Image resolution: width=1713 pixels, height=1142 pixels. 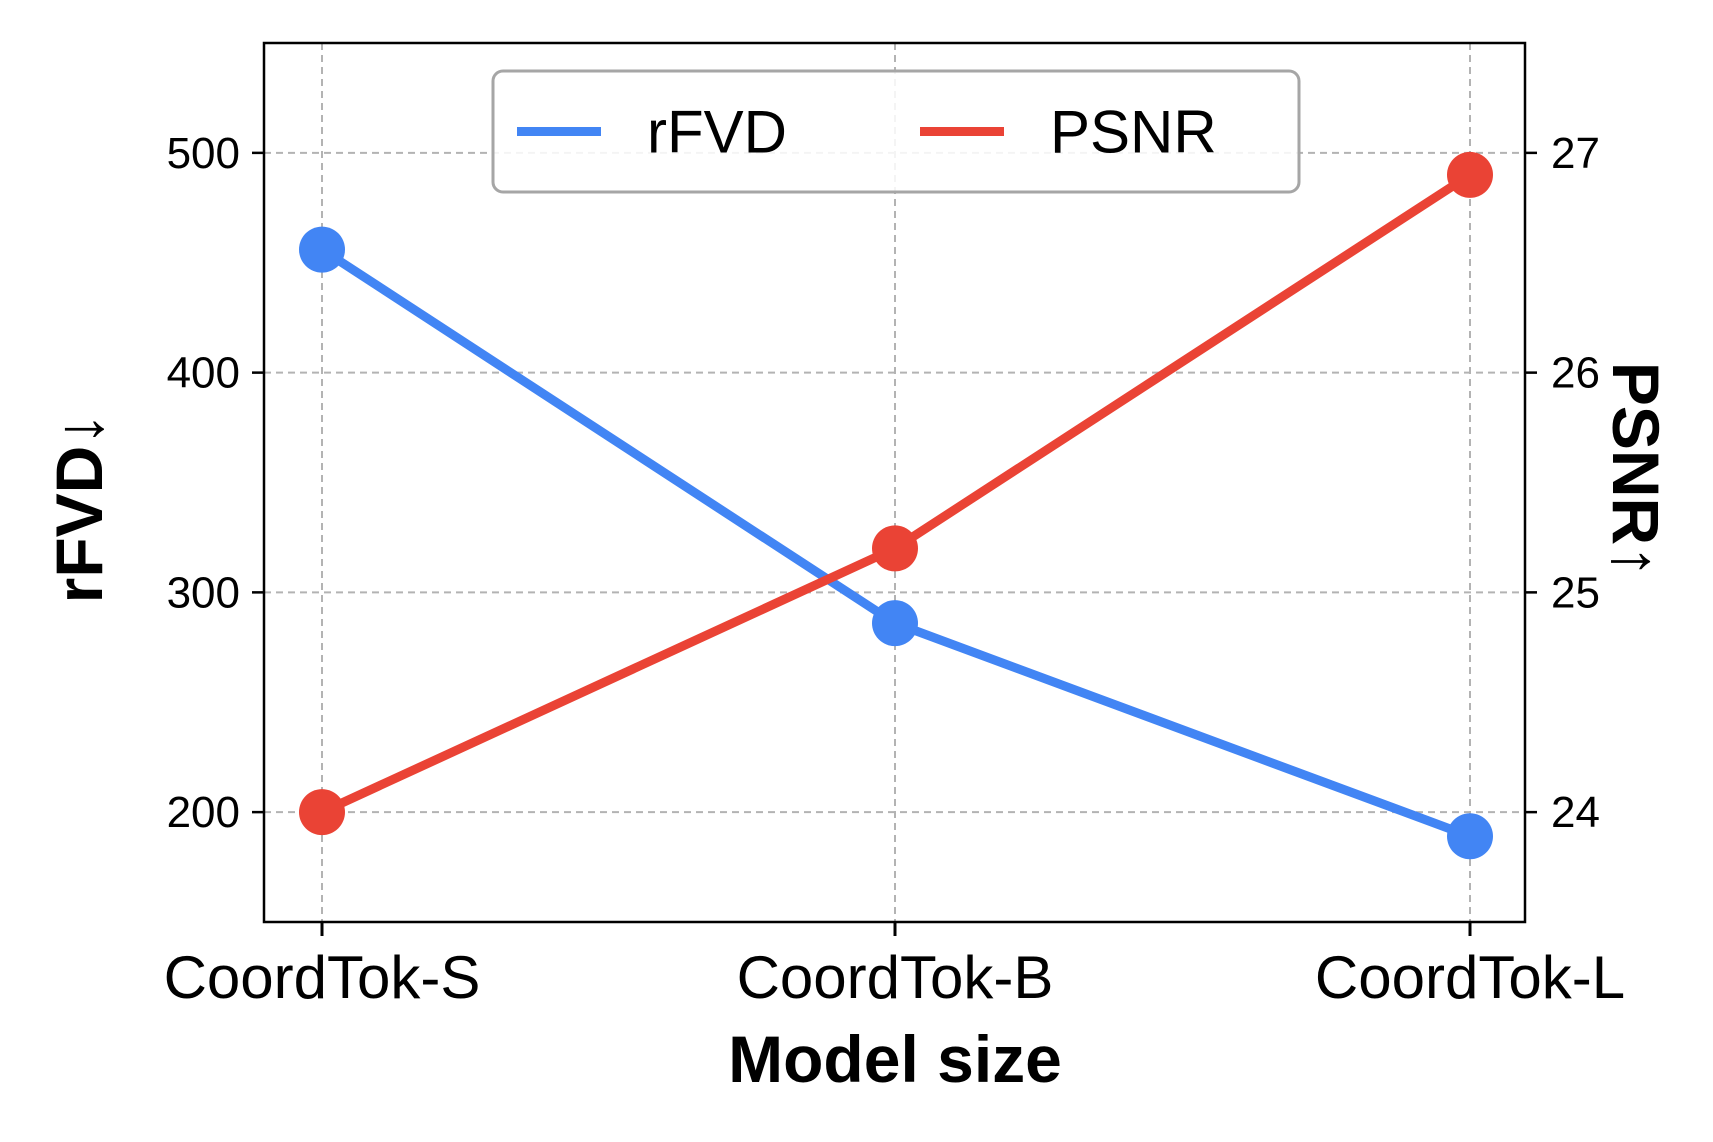 What do you see at coordinates (79, 508) in the screenshot?
I see `y-axis-left-title: rFVD↓` at bounding box center [79, 508].